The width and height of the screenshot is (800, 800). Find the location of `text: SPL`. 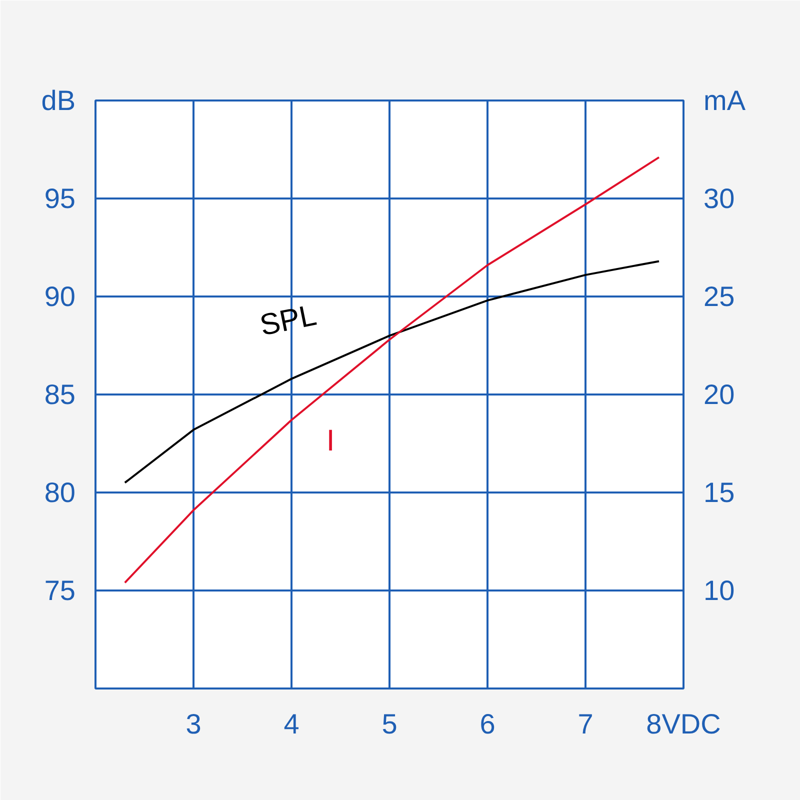

text: SPL is located at coordinates (288, 320).